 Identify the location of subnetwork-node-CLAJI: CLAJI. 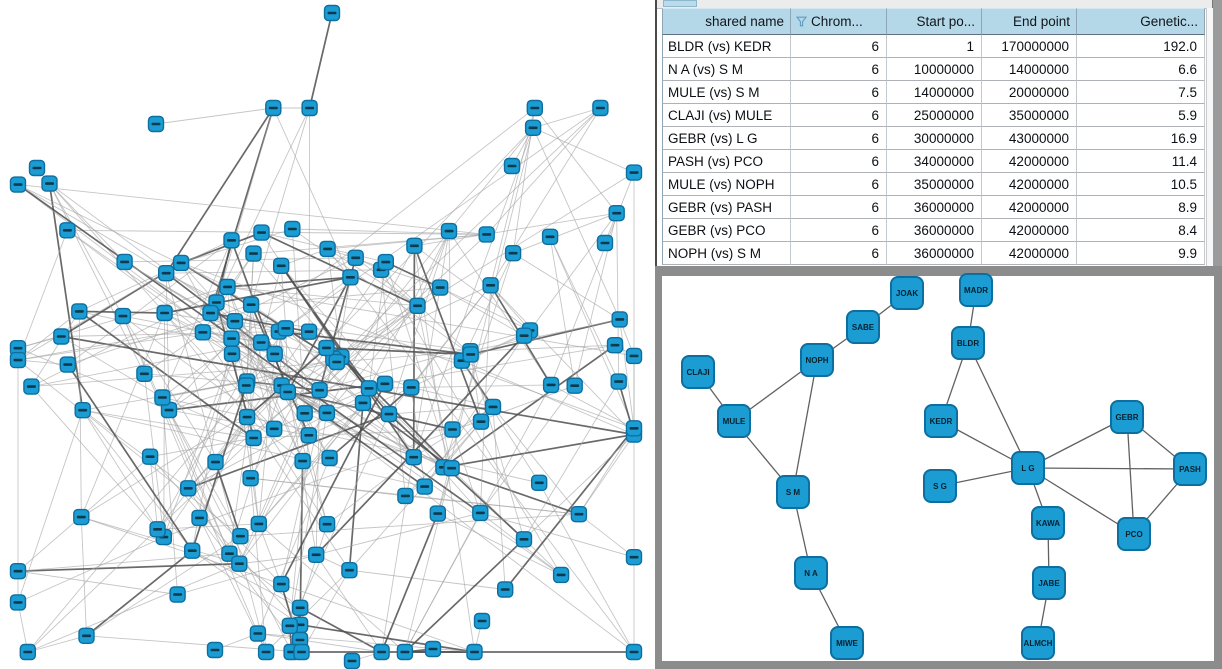
(698, 372).